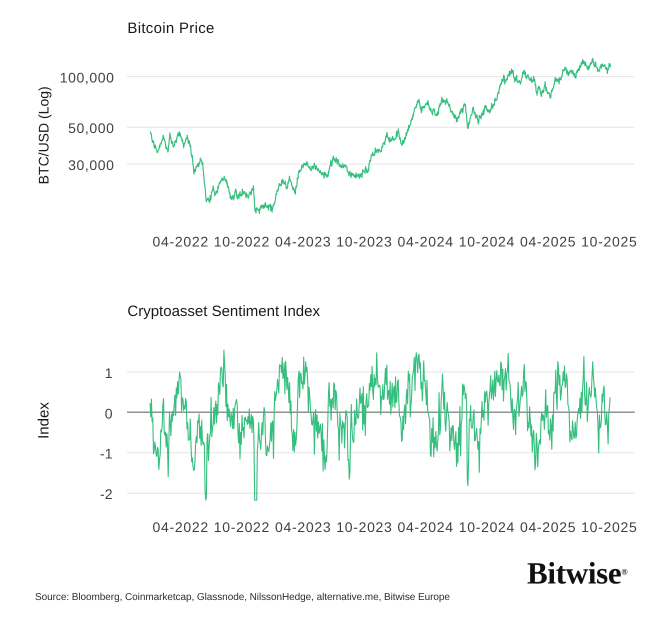  What do you see at coordinates (44, 135) in the screenshot?
I see `svg-text: BTC/USD (Log)` at bounding box center [44, 135].